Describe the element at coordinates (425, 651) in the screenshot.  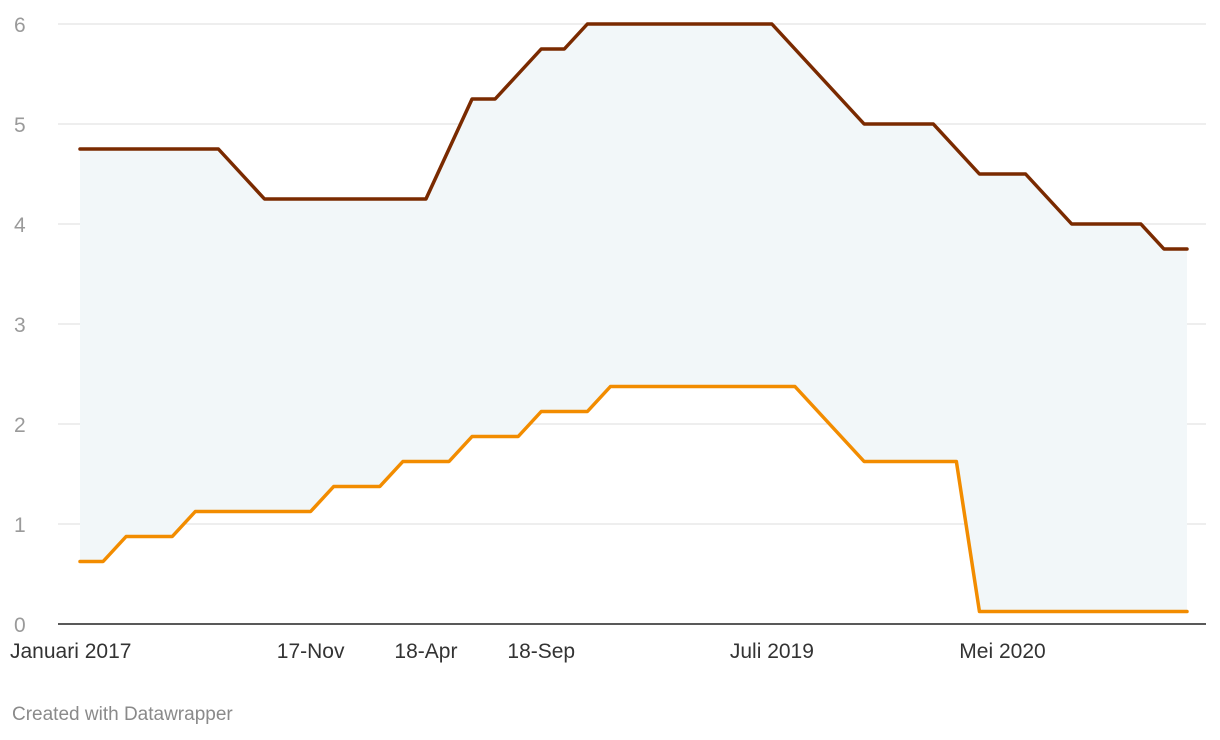
I see `x-tick-label-2: 18-Apr` at that location.